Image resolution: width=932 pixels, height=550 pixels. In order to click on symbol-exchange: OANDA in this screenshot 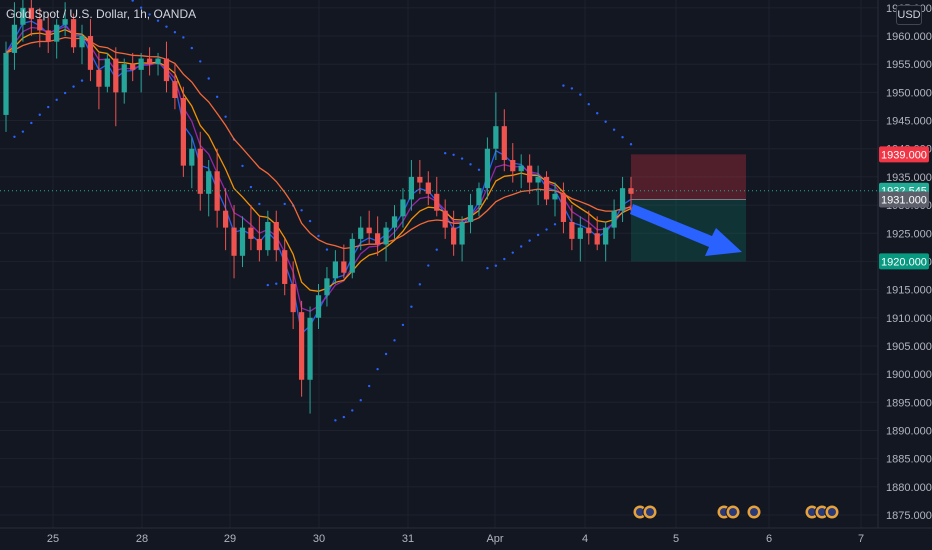, I will do `click(175, 14)`.